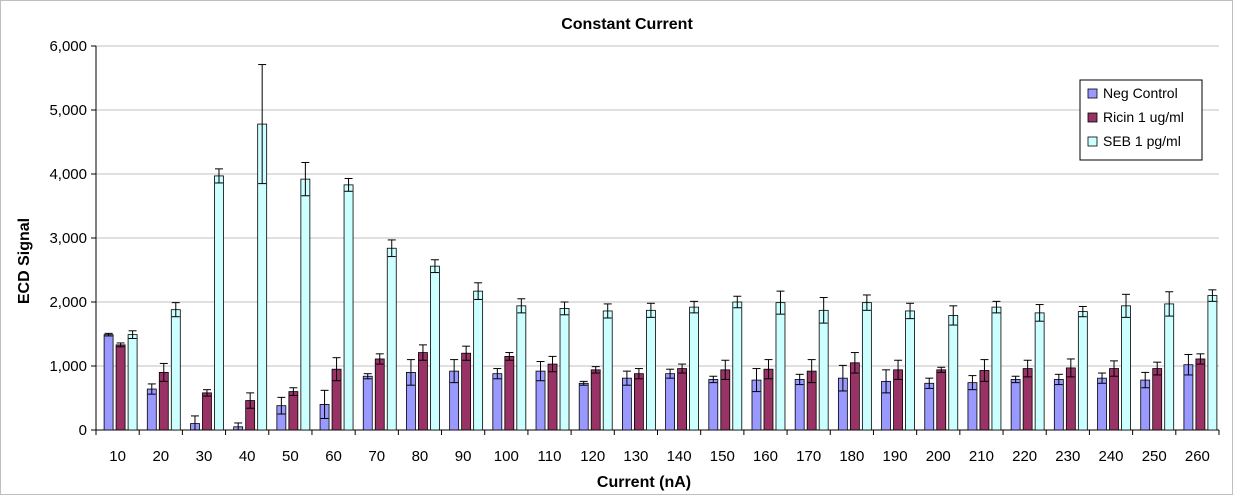 This screenshot has width=1233, height=495. Describe the element at coordinates (68, 238) in the screenshot. I see `y-tick-label: 3,000` at that location.